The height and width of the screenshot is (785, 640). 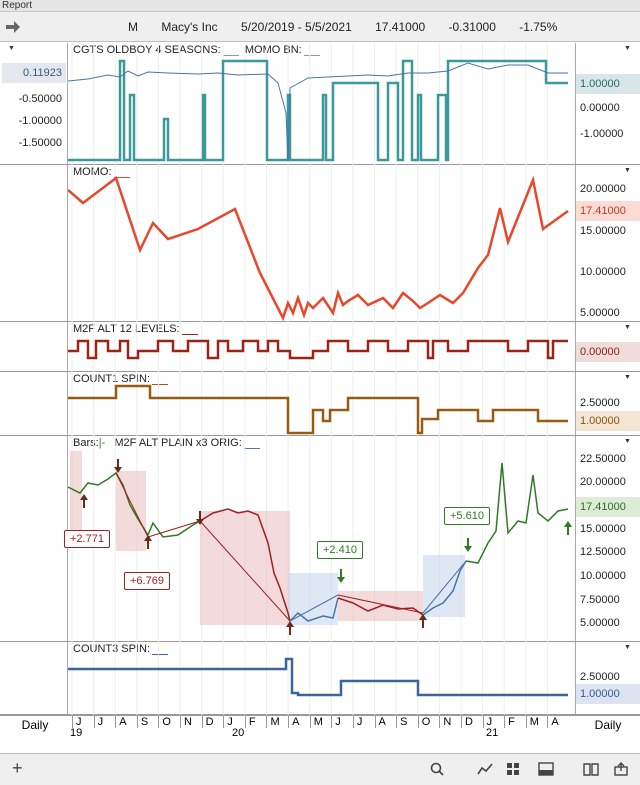 What do you see at coordinates (627, 170) in the screenshot?
I see `pane-2-menu-icon: ▼` at bounding box center [627, 170].